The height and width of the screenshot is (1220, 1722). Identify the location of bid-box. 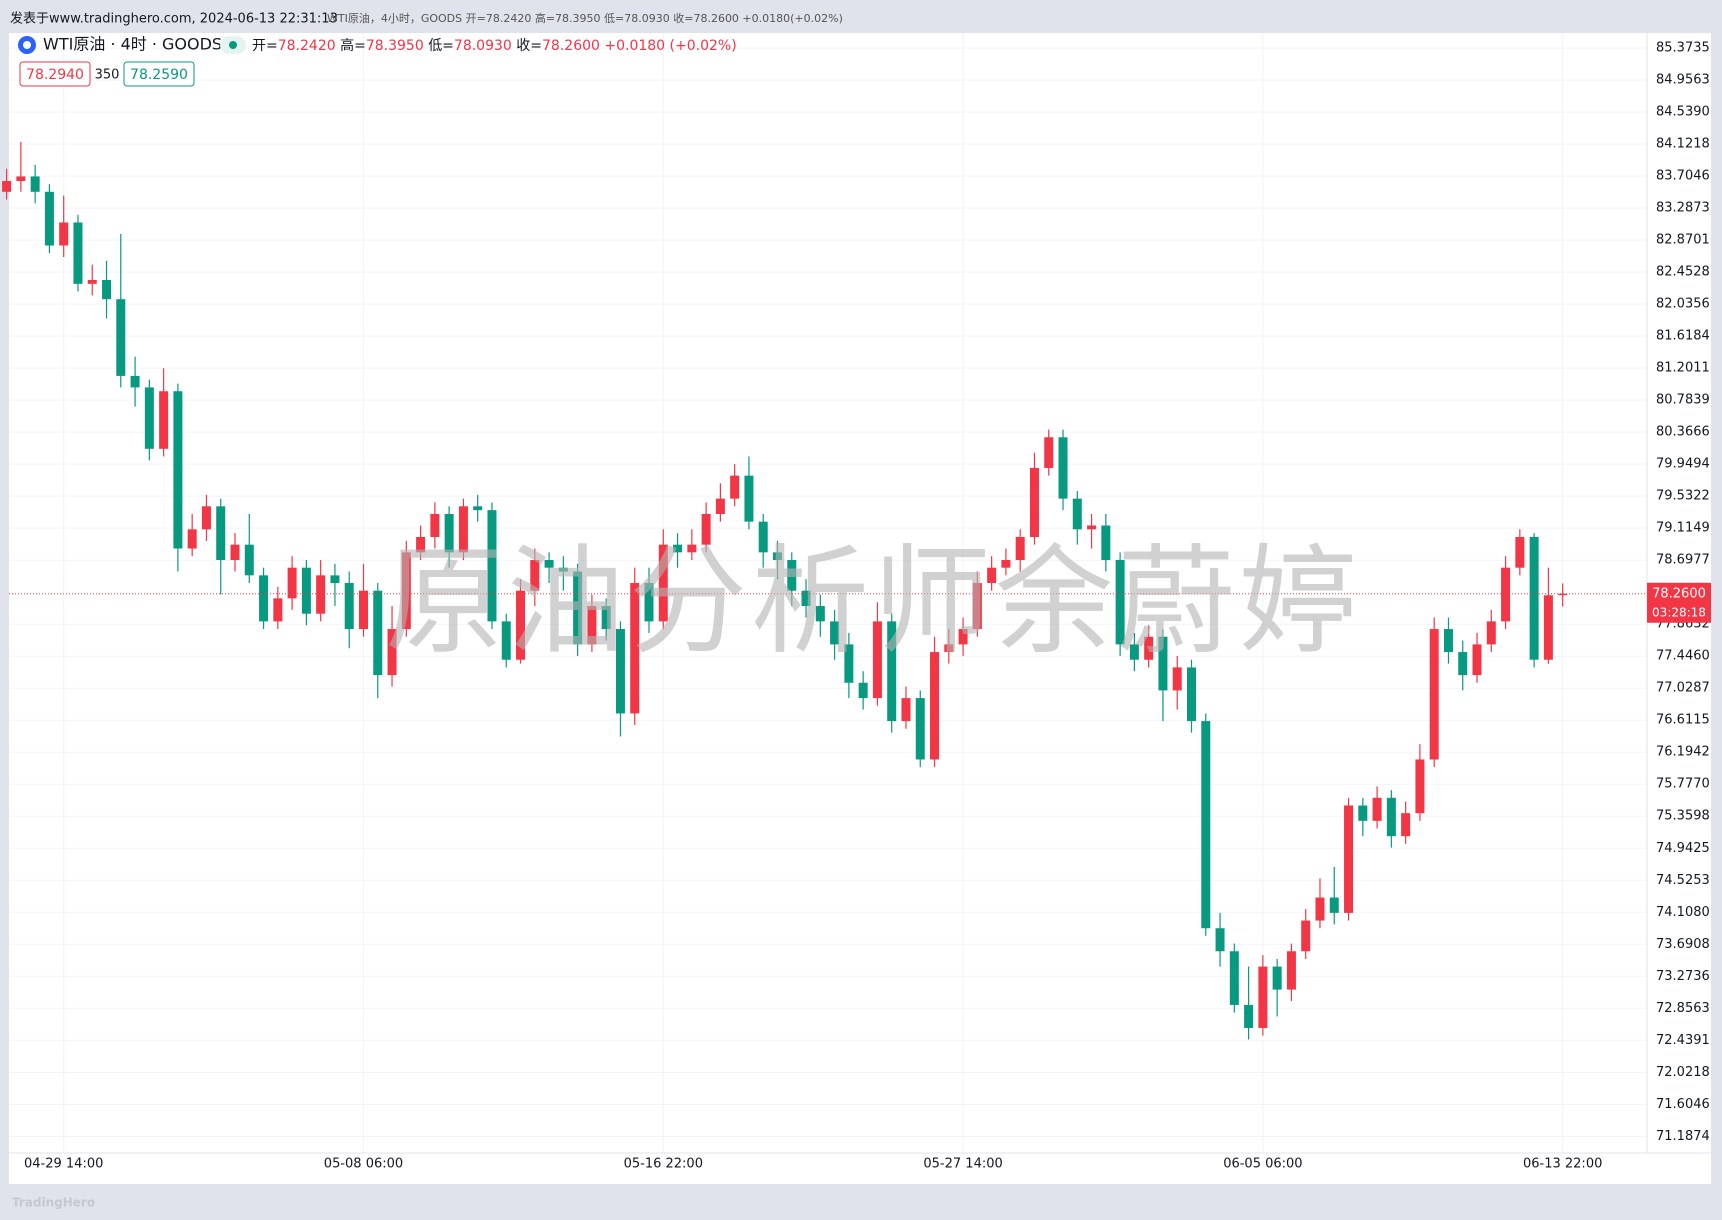
(55, 74).